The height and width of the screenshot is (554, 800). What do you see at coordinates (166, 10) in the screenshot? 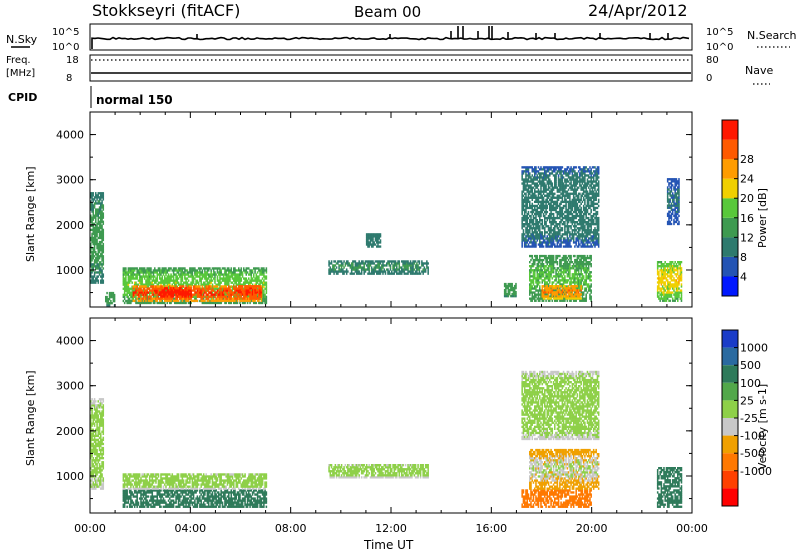
I see `station-title: Stokkseyri (fitACF)` at bounding box center [166, 10].